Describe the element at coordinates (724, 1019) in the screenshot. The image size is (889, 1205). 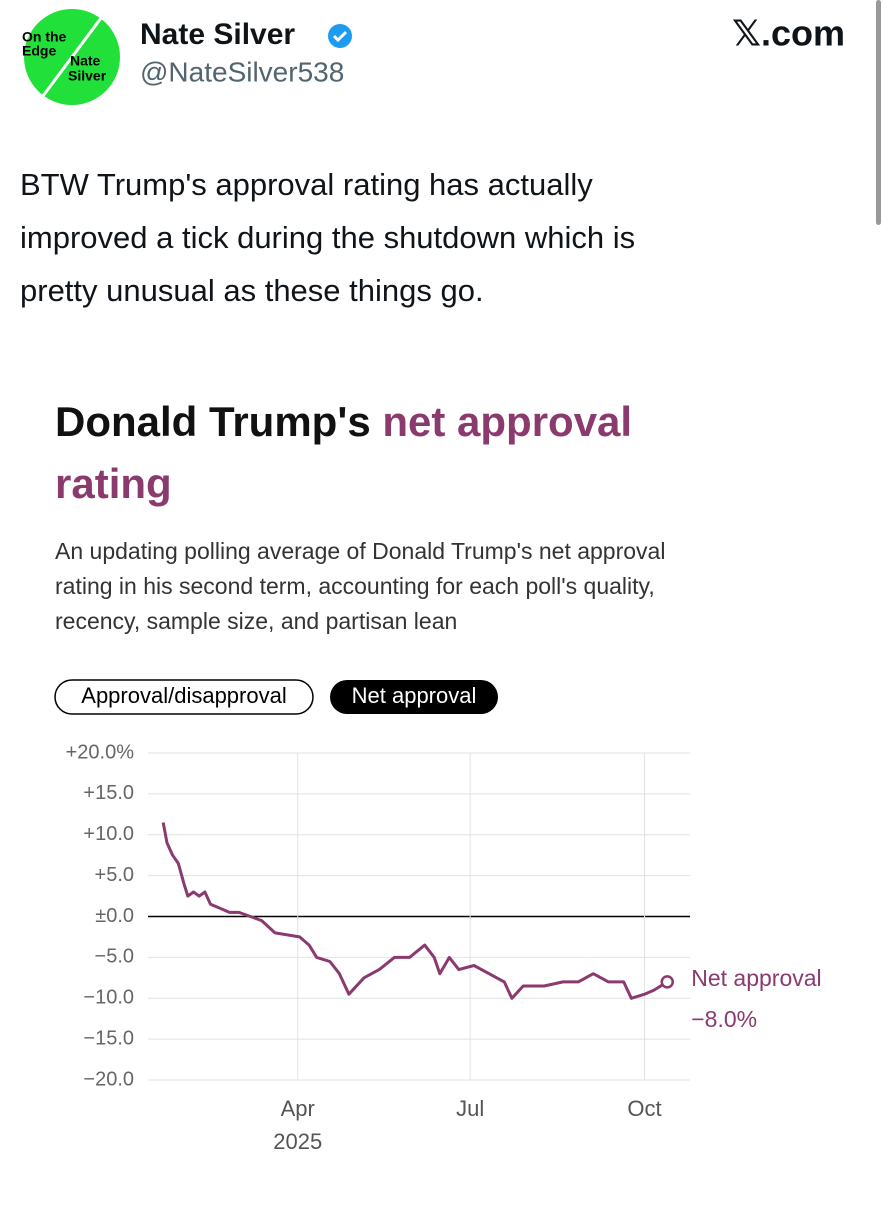
I see `end-value-label: −8.0%` at that location.